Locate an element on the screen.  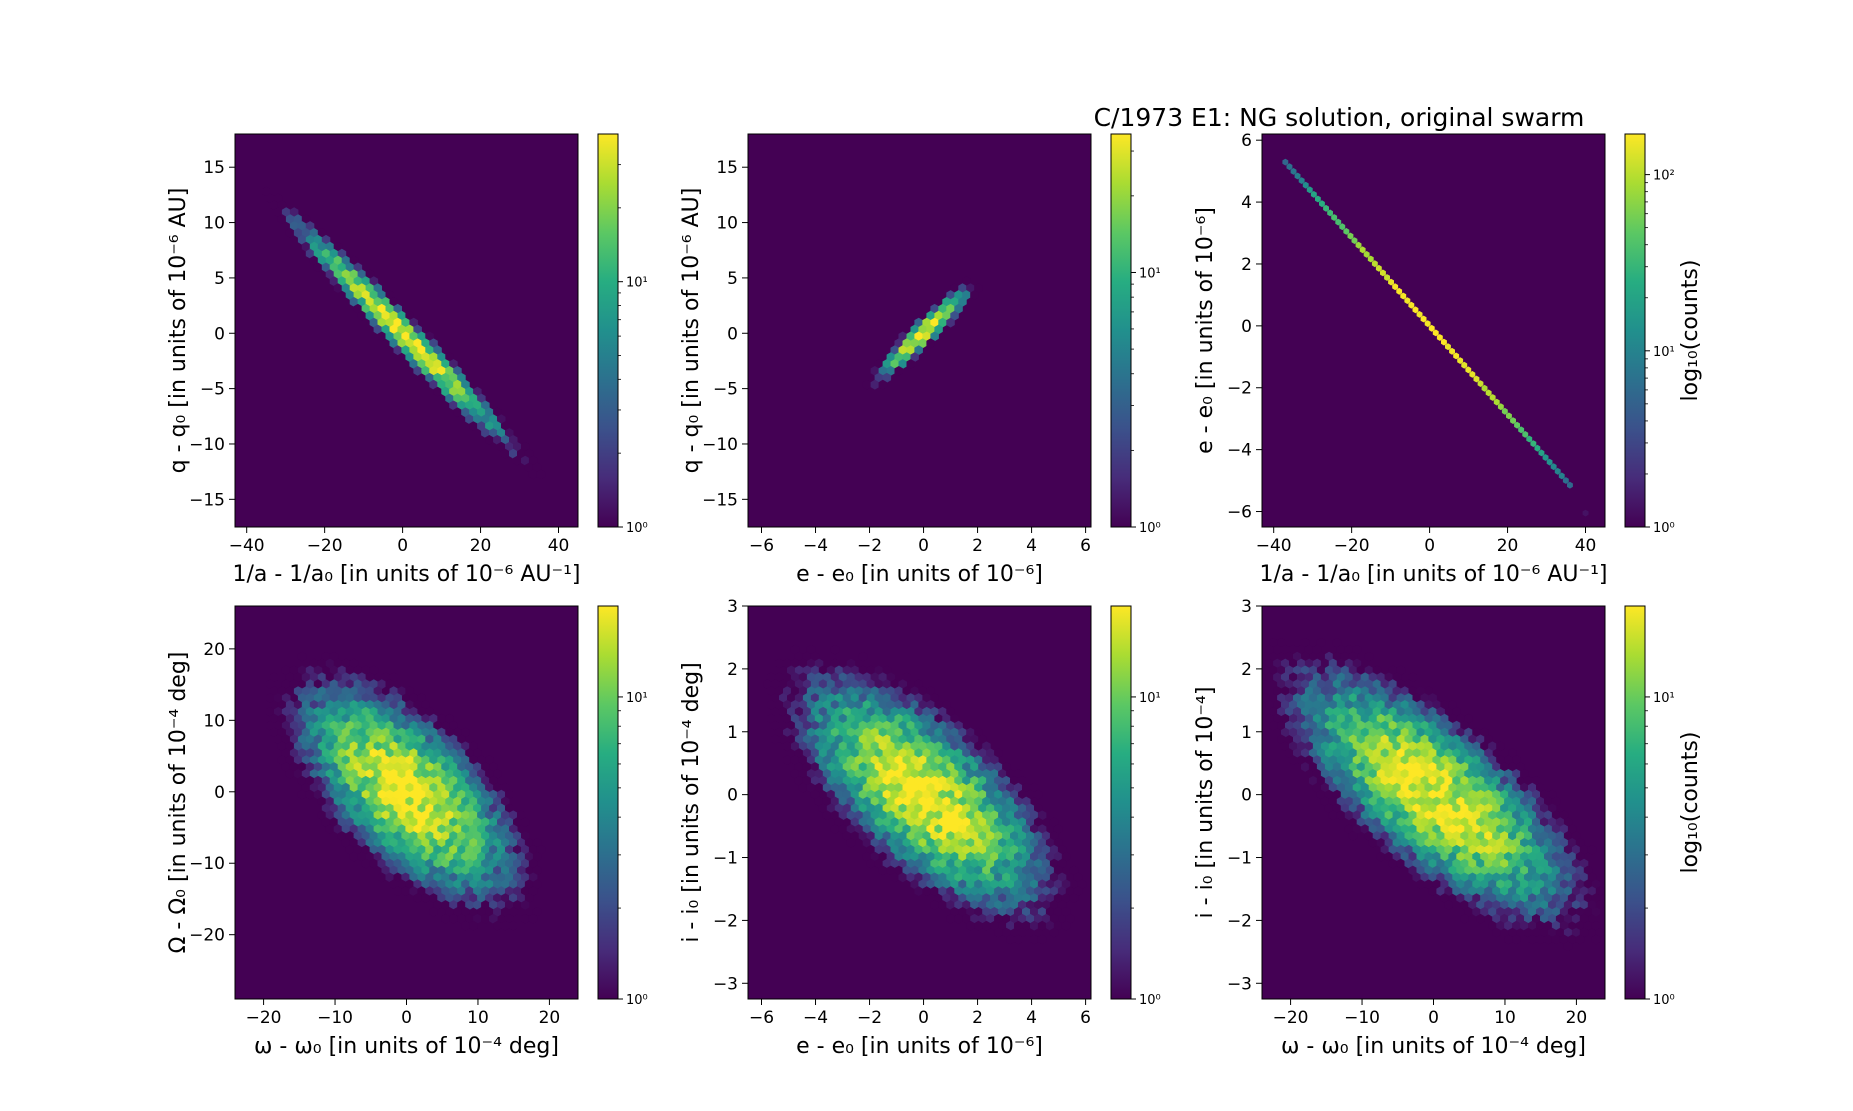
colorbar-tick-label: 10⁰ is located at coordinates (637, 528).